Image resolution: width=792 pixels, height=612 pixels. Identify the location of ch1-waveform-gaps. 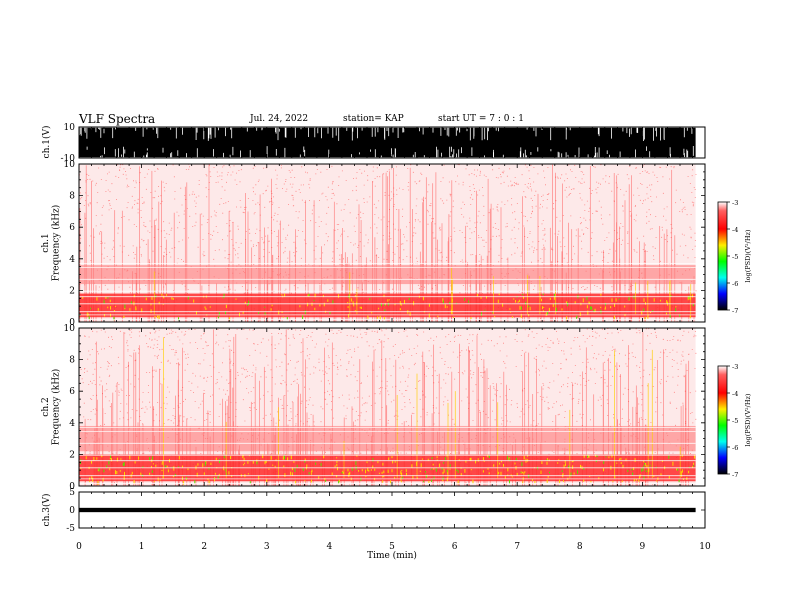
(386, 148).